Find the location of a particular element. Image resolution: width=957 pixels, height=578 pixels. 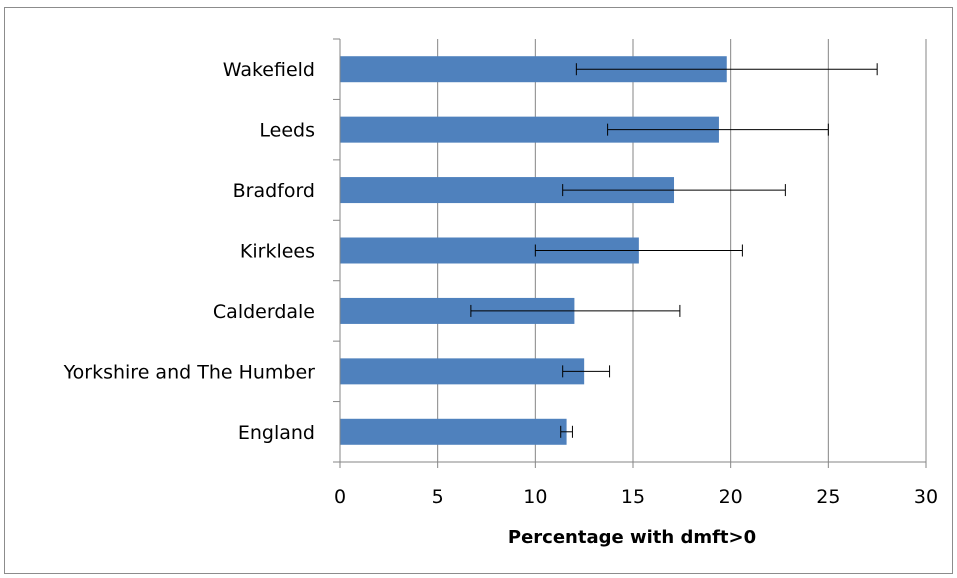

x-tick-label: 0 is located at coordinates (340, 497).